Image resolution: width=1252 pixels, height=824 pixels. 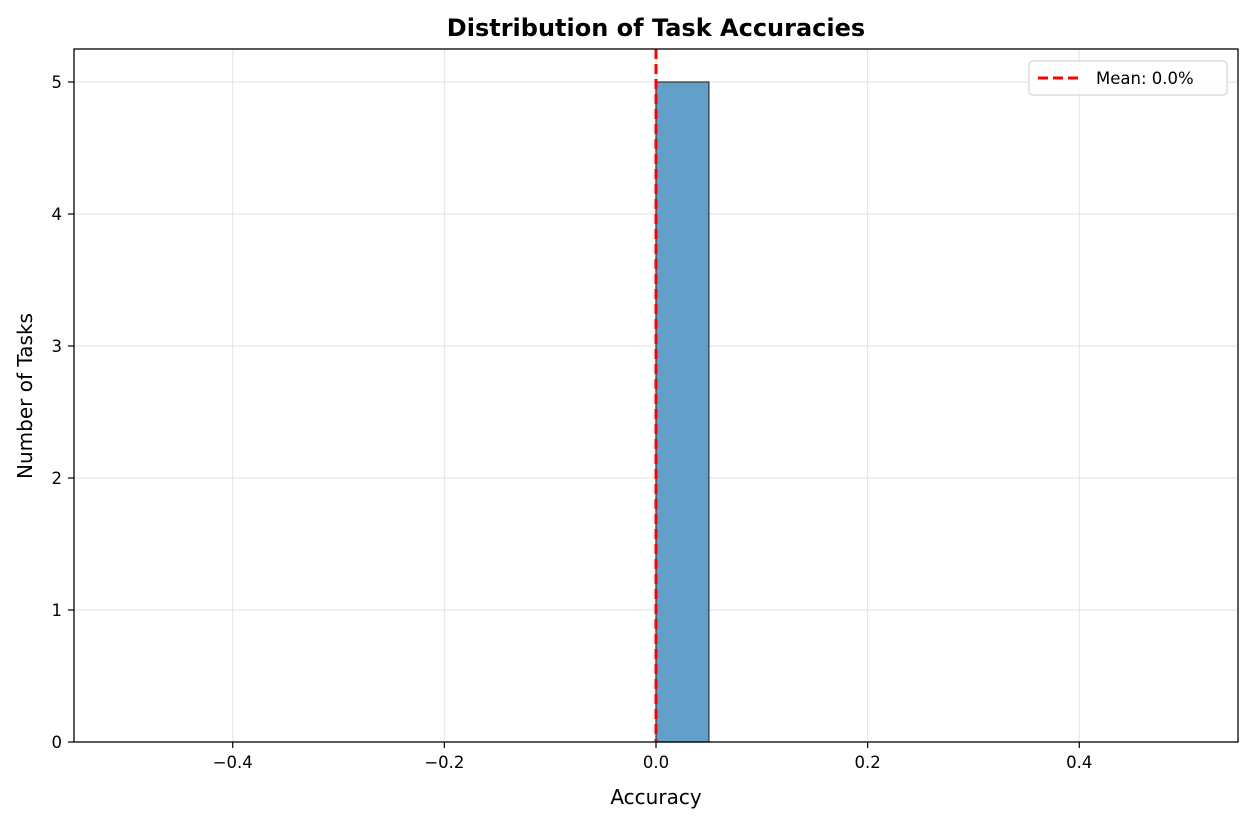 I want to click on legend: Mean: 0.0%, so click(x=1128, y=78).